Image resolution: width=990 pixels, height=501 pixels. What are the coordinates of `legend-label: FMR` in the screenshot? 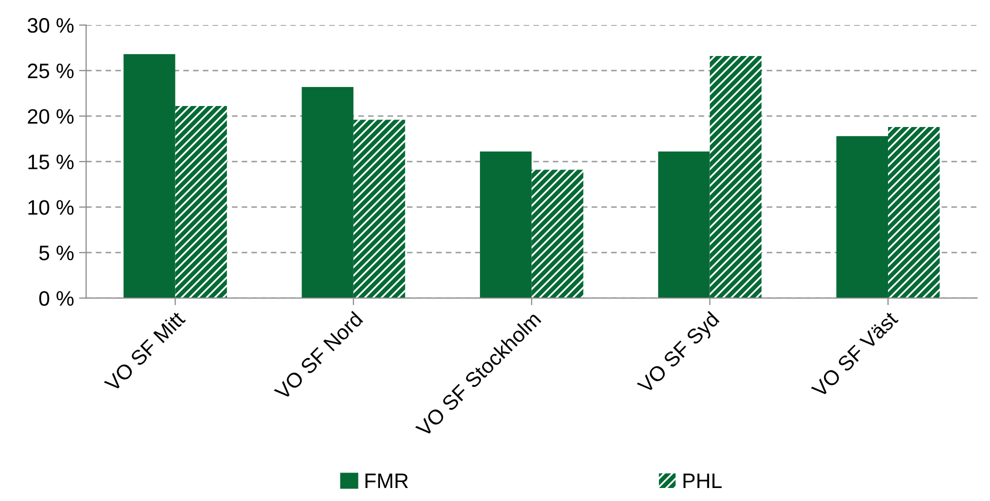 It's located at (387, 481).